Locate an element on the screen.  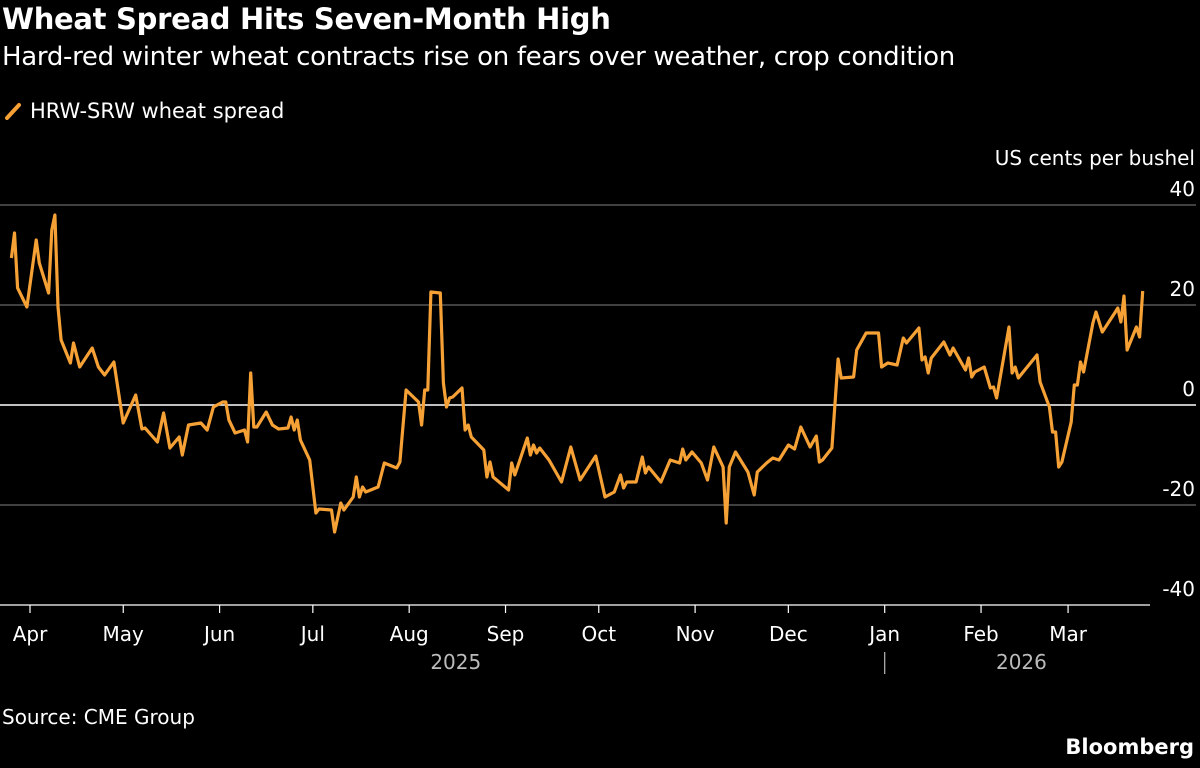
bloomberg-logo: Bloomberg is located at coordinates (1129, 747).